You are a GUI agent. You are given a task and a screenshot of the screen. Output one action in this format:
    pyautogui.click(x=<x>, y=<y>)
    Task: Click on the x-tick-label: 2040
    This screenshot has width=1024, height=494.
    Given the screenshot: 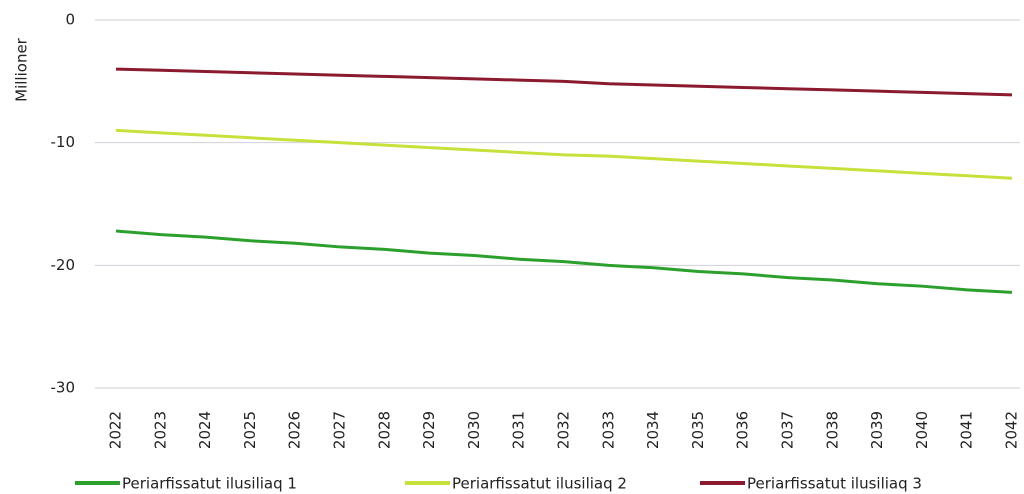 What is the action you would take?
    pyautogui.click(x=922, y=430)
    